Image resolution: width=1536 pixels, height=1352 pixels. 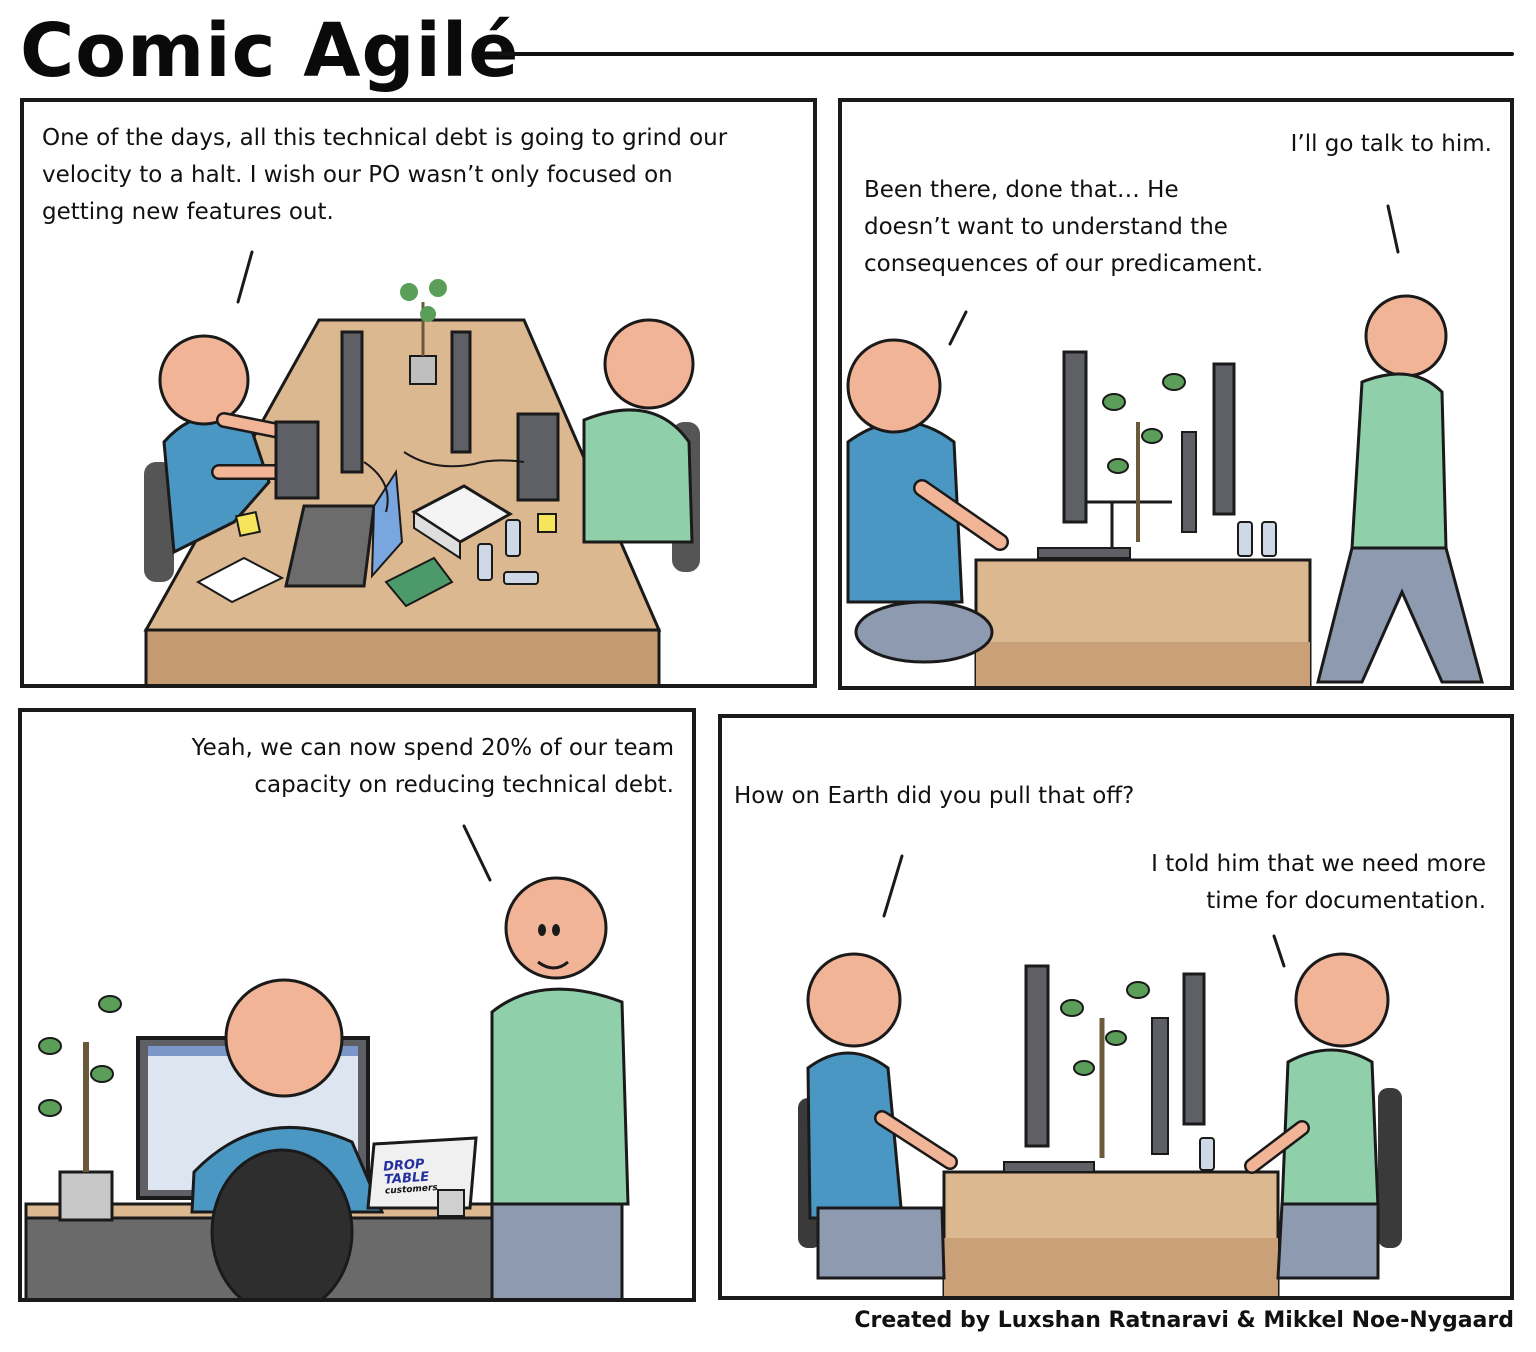 What do you see at coordinates (421, 467) in the screenshot?
I see `panel-1-illustration` at bounding box center [421, 467].